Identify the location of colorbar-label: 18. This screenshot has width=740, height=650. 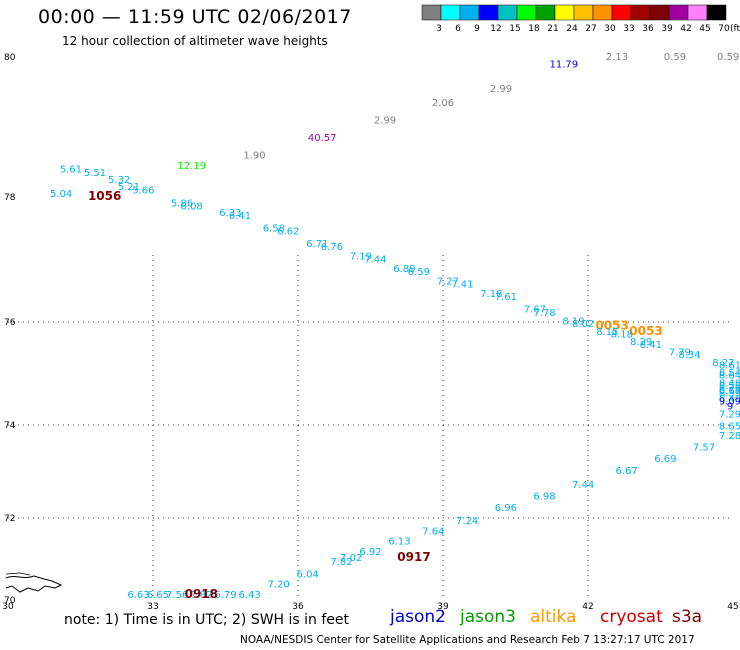
(534, 29).